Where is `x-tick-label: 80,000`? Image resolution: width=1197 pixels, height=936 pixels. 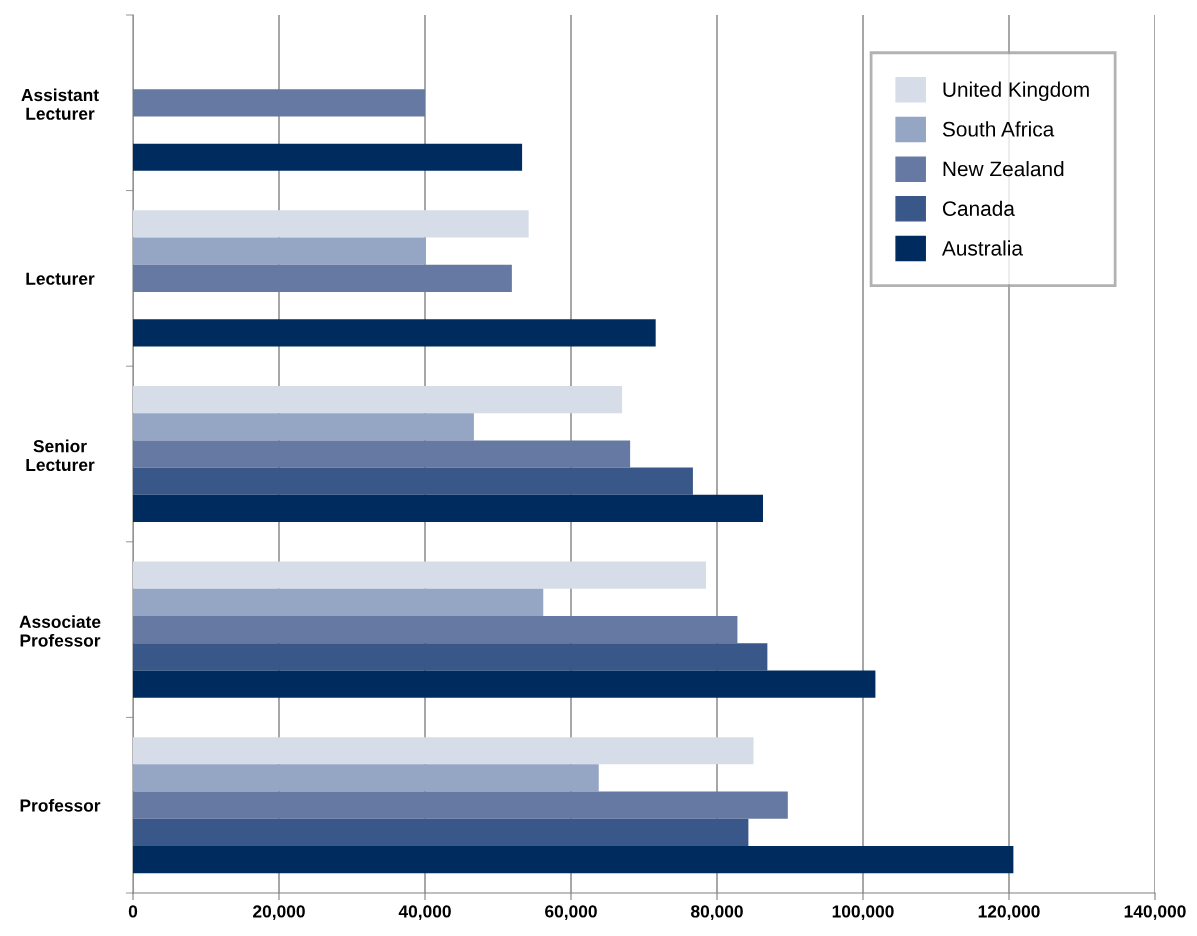 x-tick-label: 80,000 is located at coordinates (717, 913).